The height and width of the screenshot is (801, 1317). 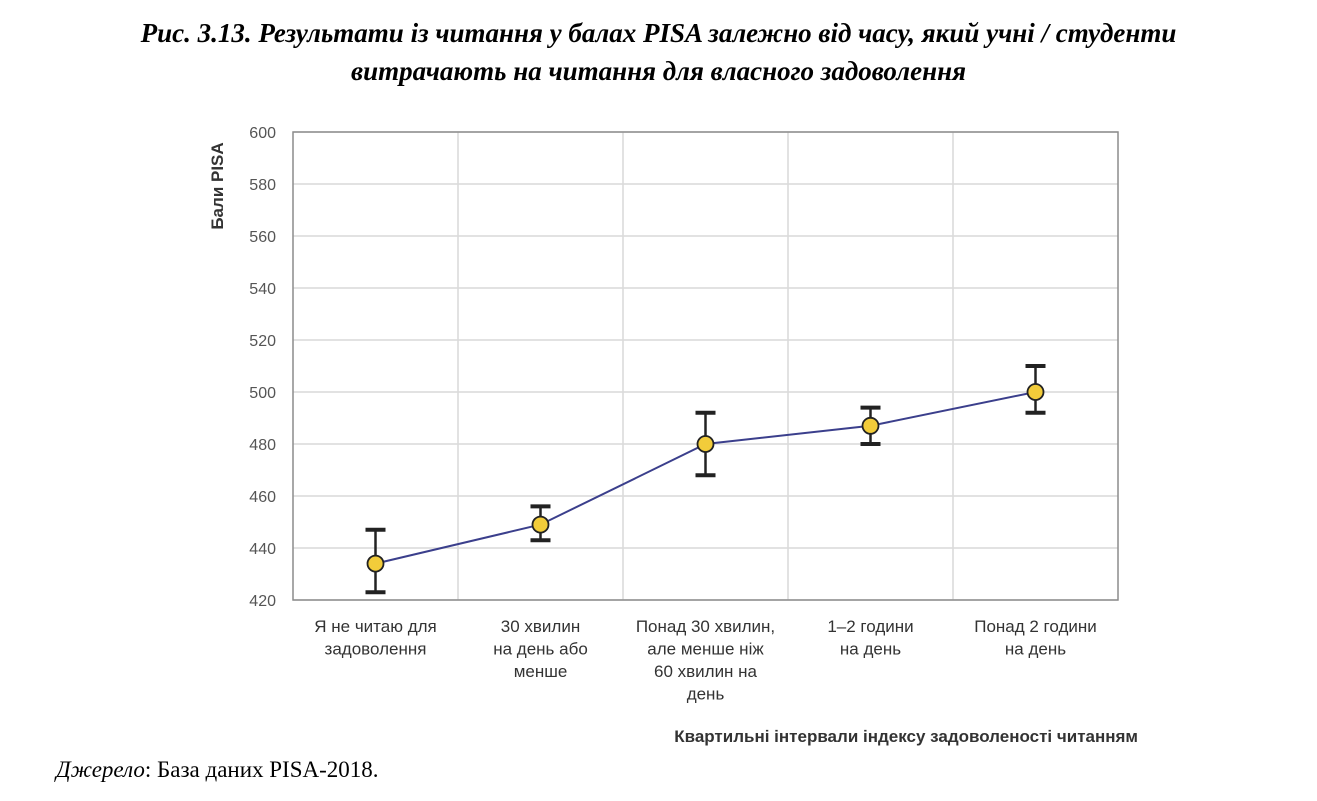 I want to click on y-tick-label: 540, so click(x=262, y=289).